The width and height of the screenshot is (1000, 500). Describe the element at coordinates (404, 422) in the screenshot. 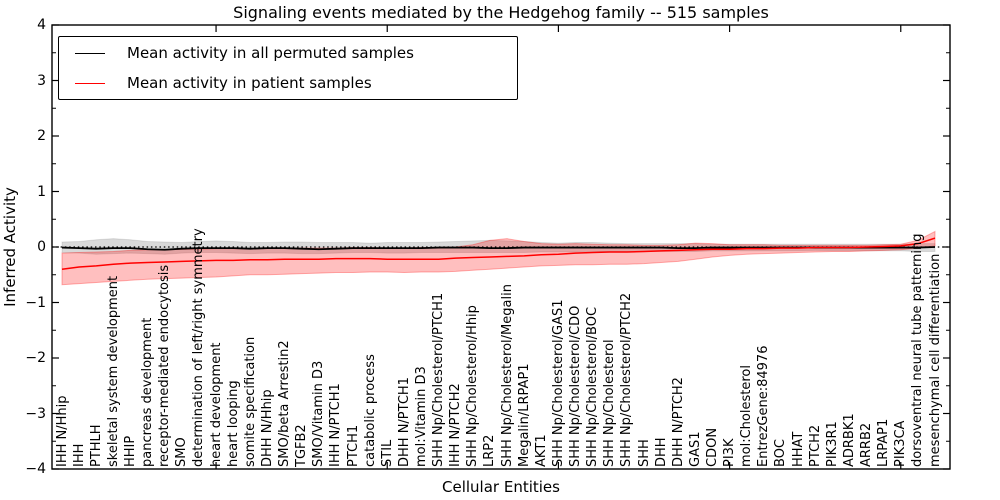

I see `x-tick-label: DHH N/PTCH1` at that location.